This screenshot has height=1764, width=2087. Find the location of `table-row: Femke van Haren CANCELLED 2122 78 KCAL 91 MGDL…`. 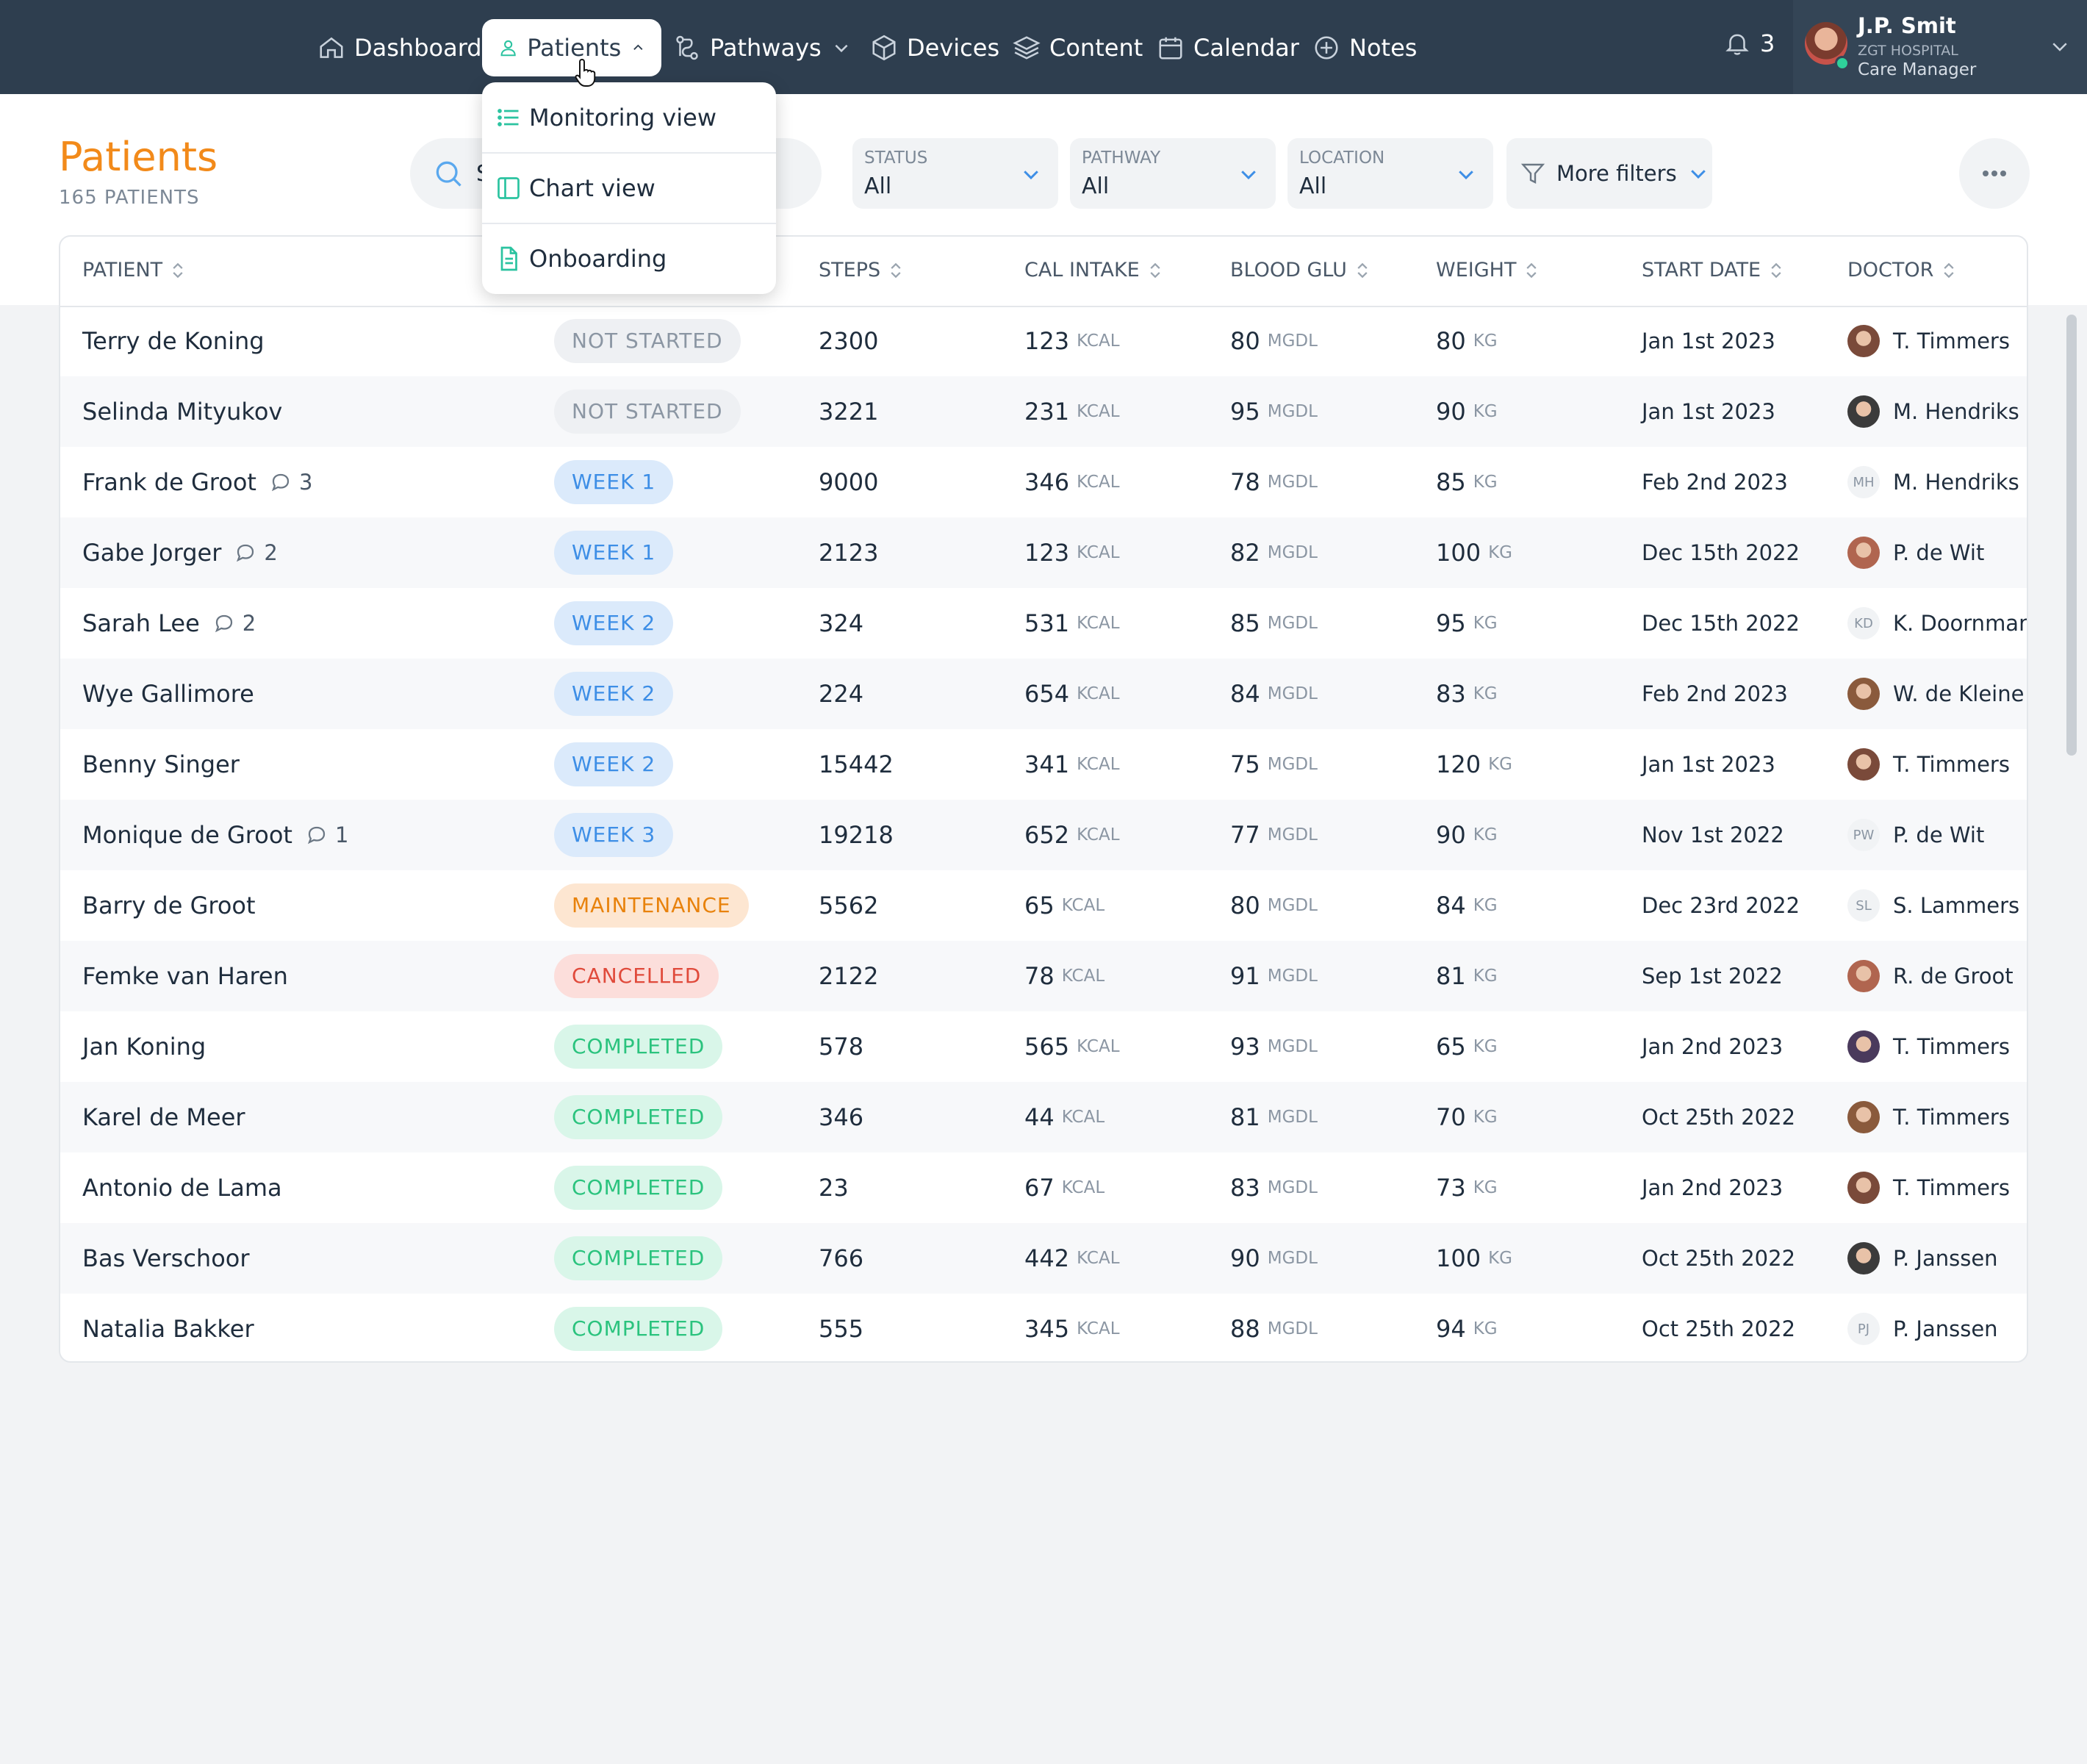

table-row: Femke van Haren CANCELLED 2122 78 KCAL 91 MGDL… is located at coordinates (1043, 976).